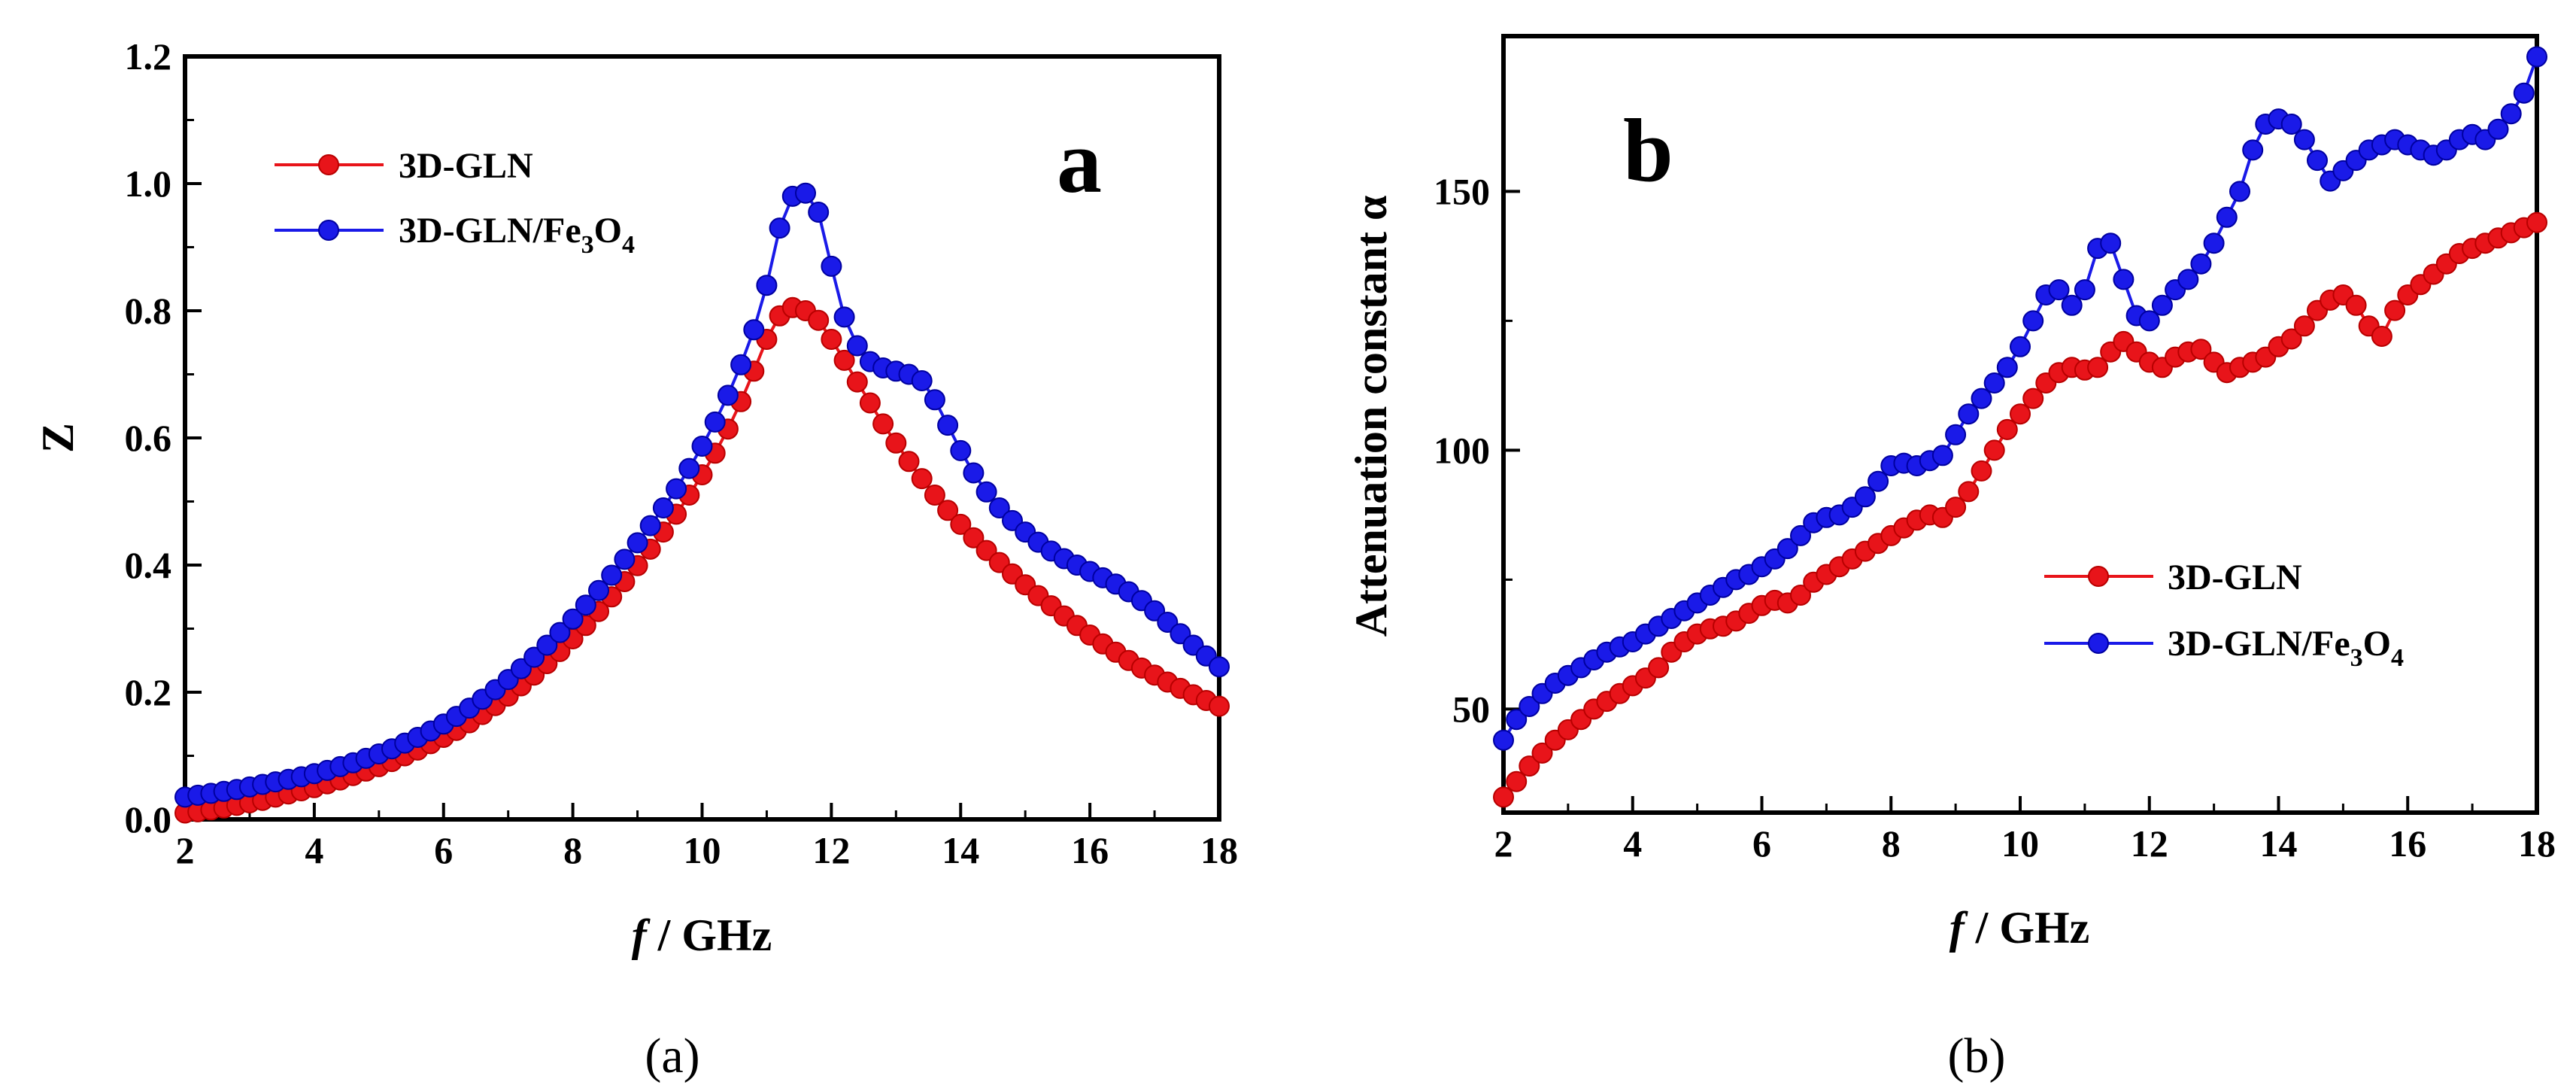 The image size is (2576, 1088). Describe the element at coordinates (148, 311) in the screenshot. I see `y-tick-label-a-4: 0.8` at that location.